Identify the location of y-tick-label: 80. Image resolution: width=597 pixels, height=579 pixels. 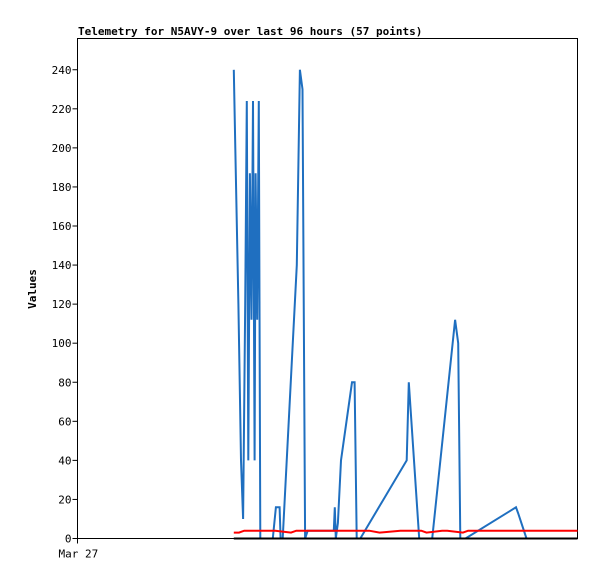
(64, 382).